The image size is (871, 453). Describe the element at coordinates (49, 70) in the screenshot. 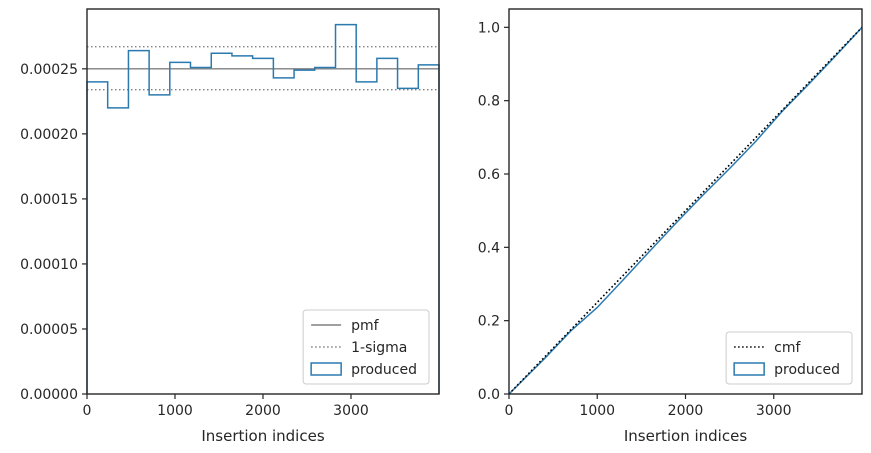

I see `y-tick-label: 0.00025` at that location.